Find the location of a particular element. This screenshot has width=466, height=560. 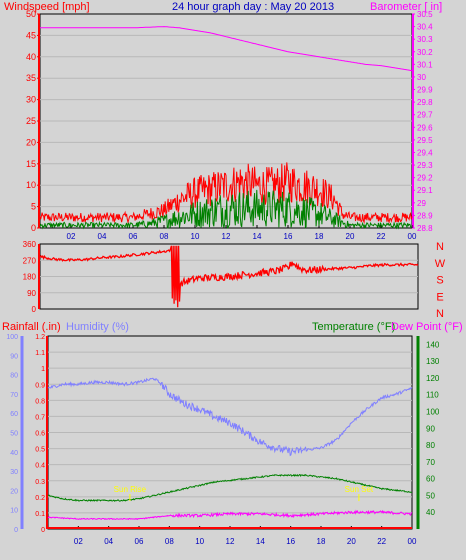

rain-tick-label: 0.2 is located at coordinates (40, 498).